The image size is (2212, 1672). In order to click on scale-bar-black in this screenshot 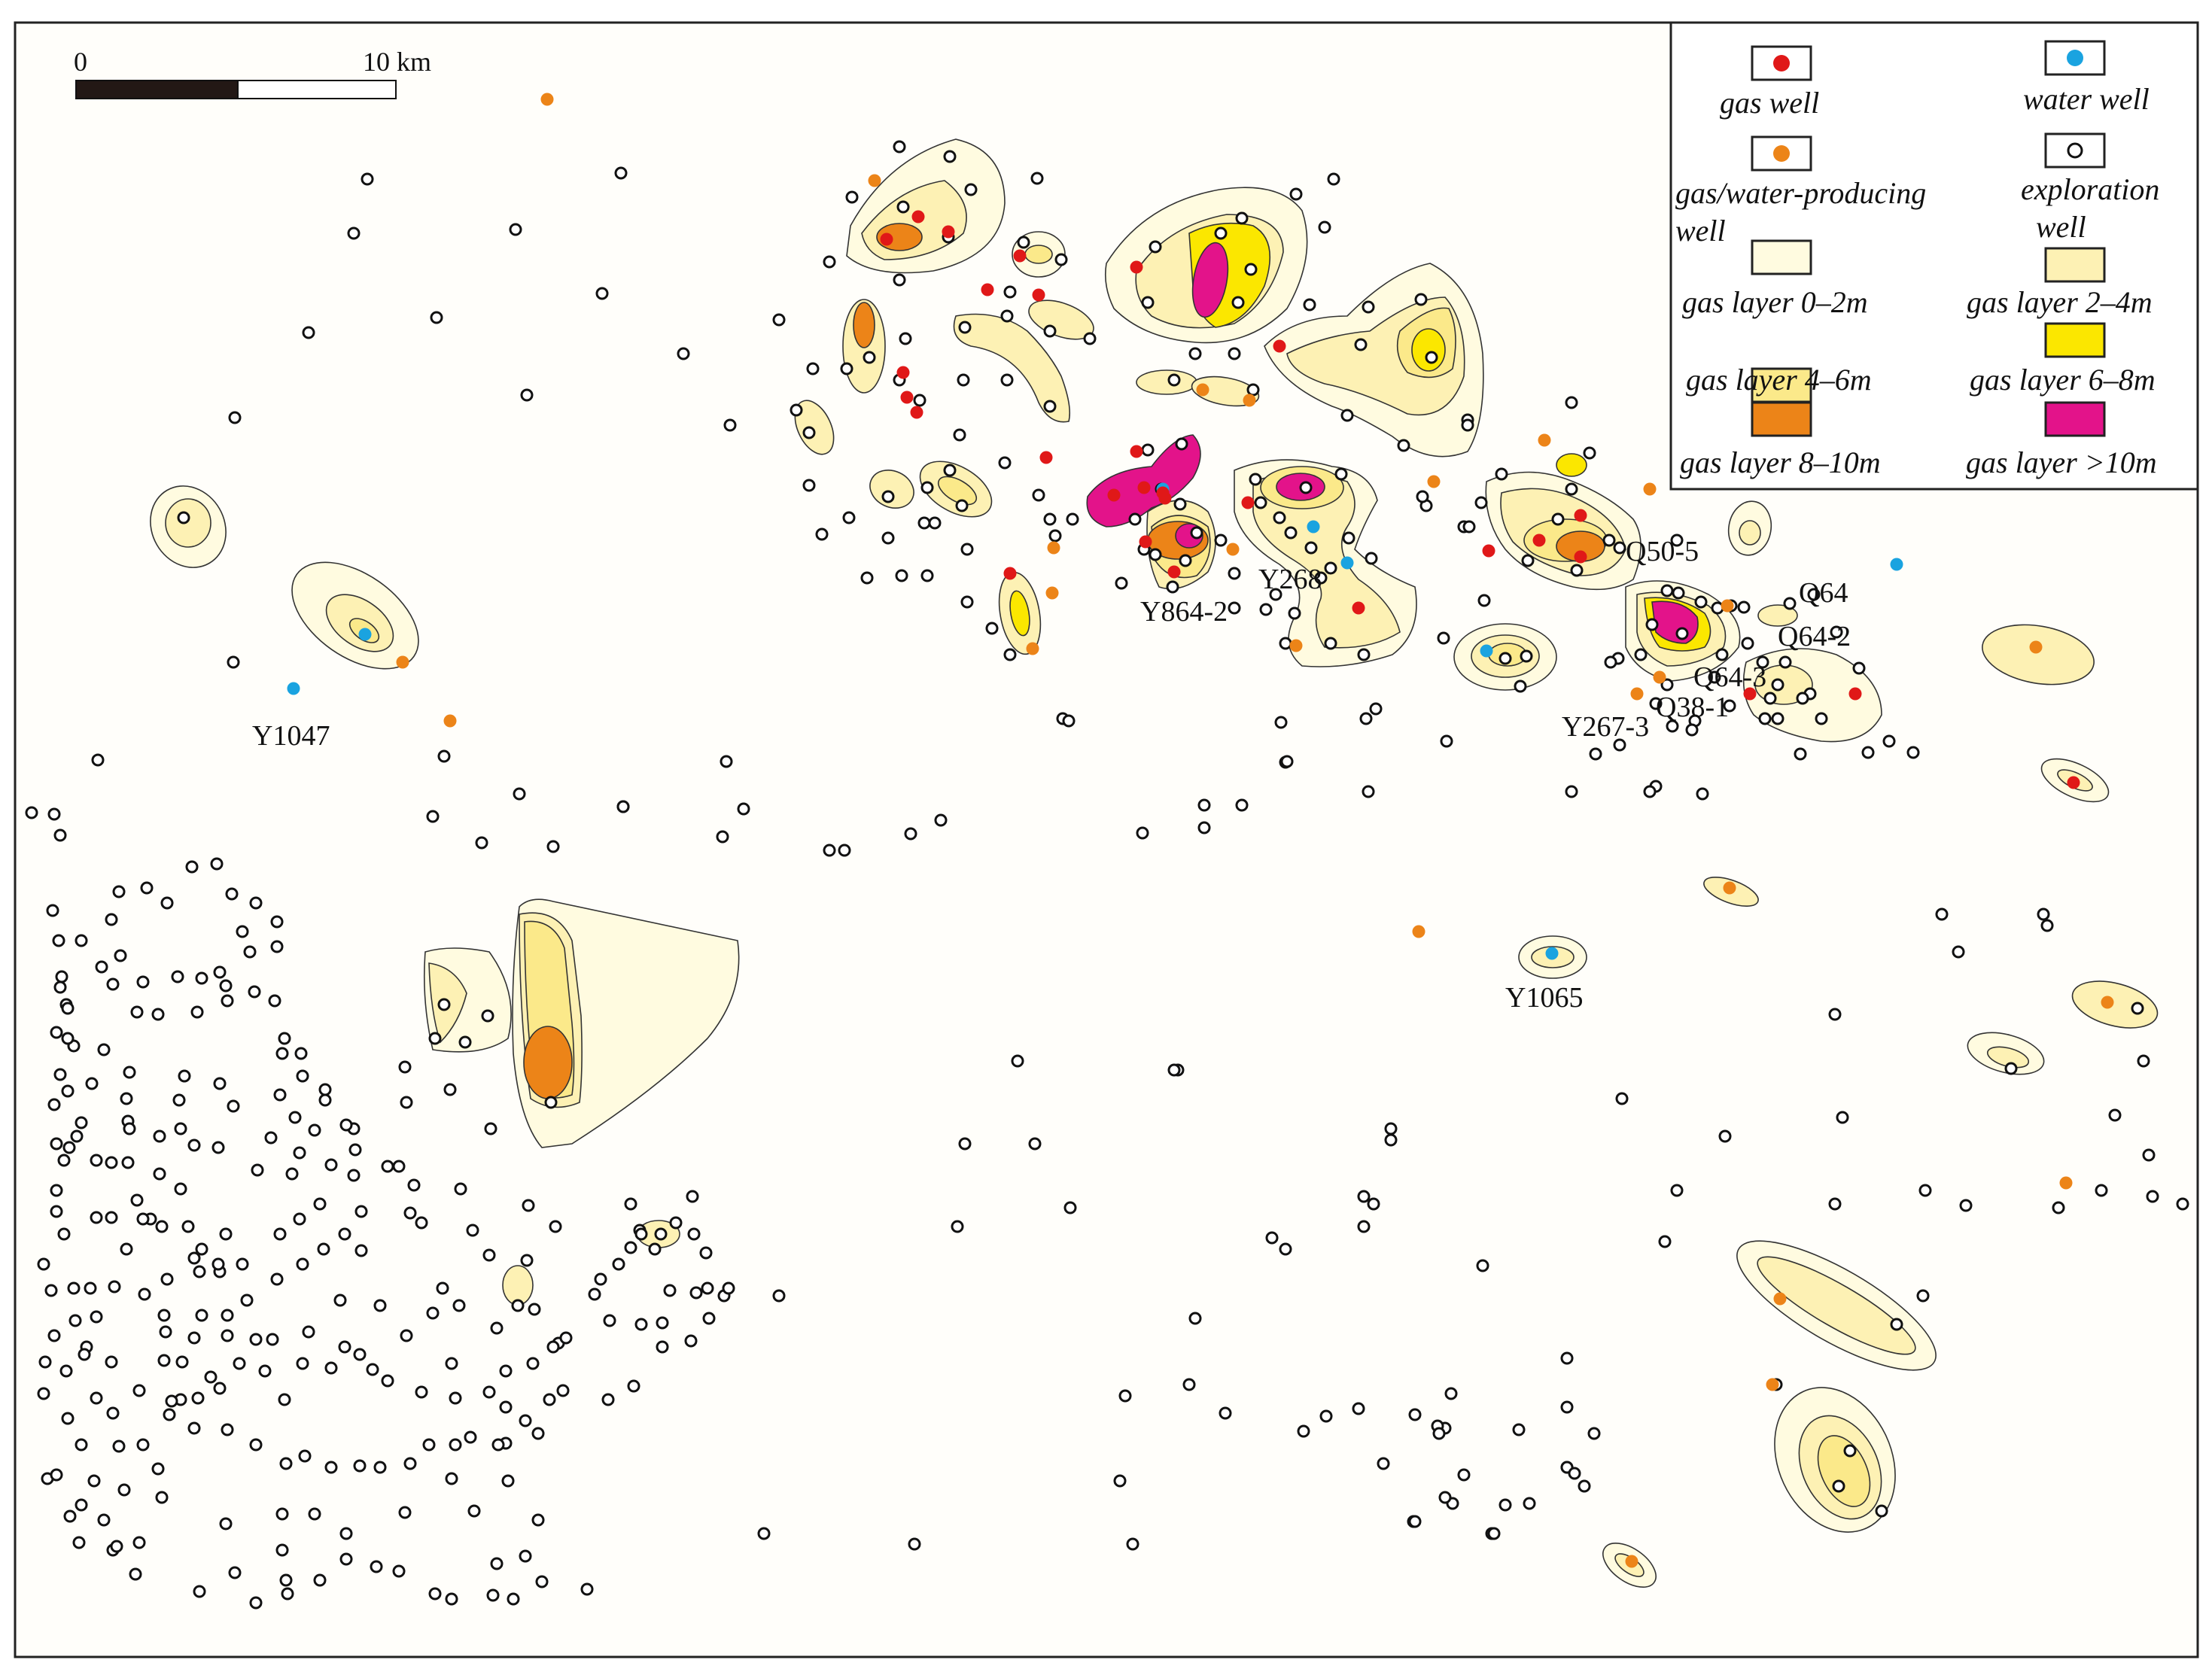, I will do `click(157, 89)`.